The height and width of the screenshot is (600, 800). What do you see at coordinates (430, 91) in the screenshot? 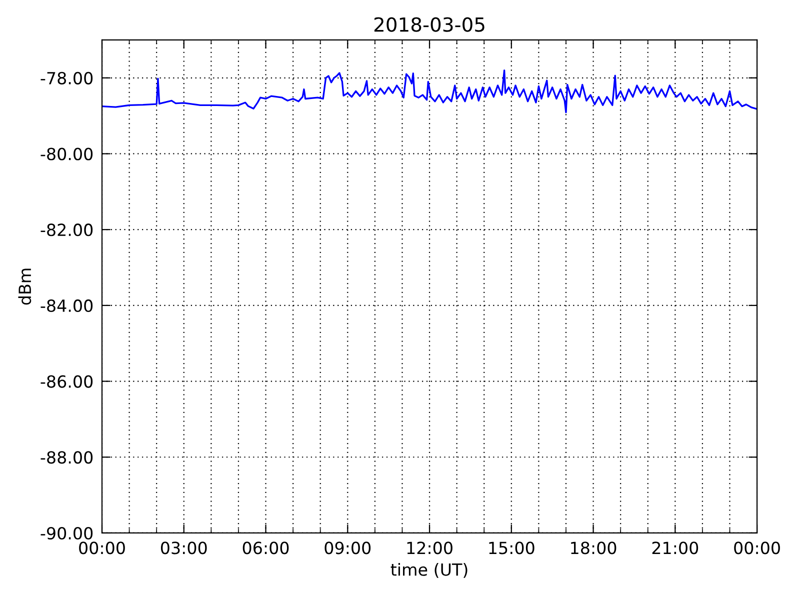
I see `line-series` at bounding box center [430, 91].